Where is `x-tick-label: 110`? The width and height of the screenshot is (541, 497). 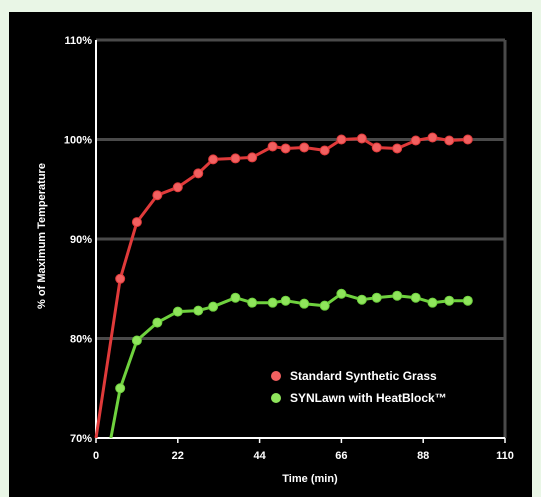 x-tick-label: 110 is located at coordinates (505, 456).